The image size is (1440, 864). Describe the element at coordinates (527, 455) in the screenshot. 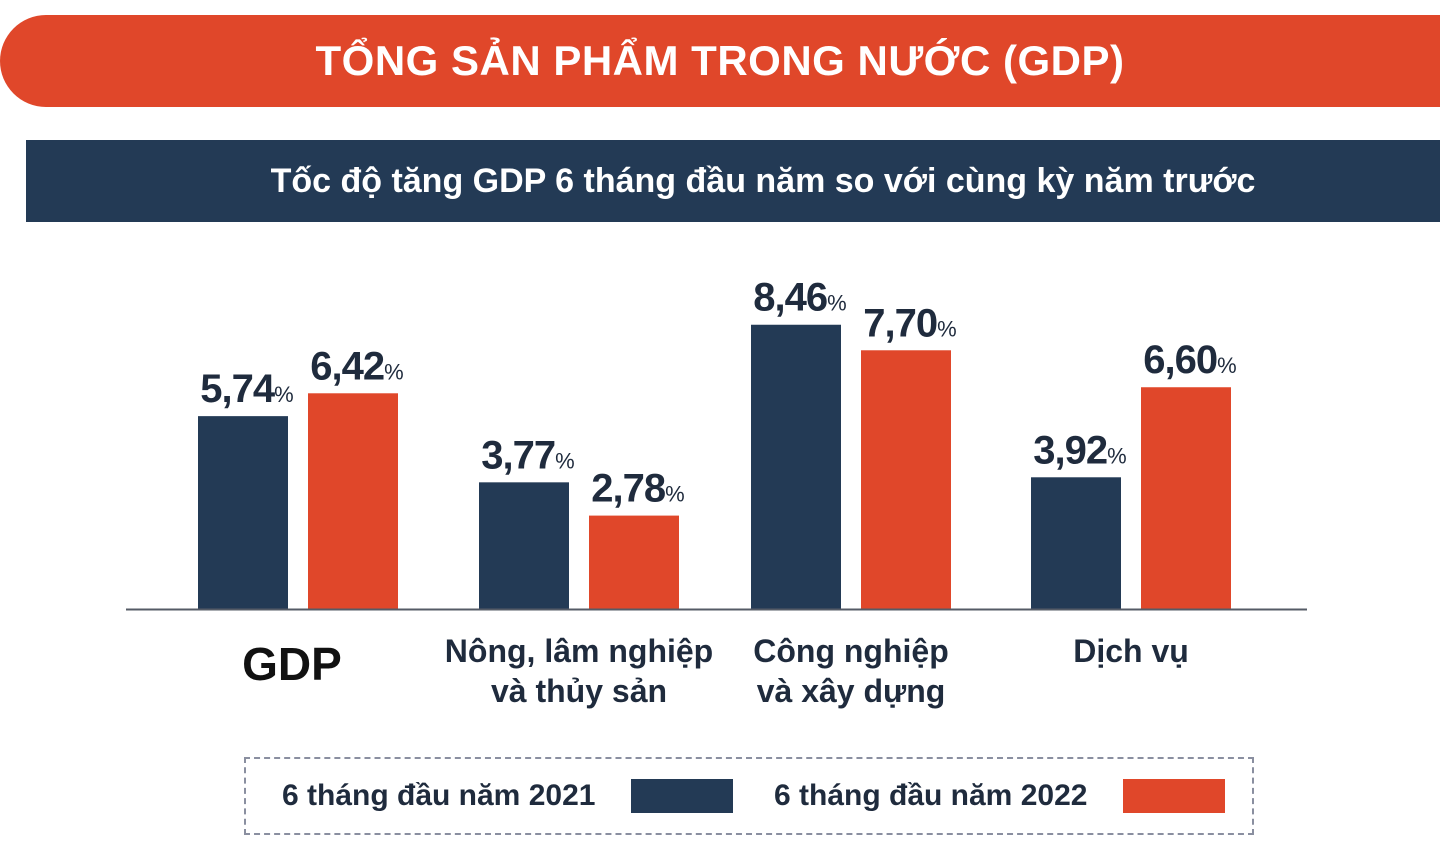

I see `data-label-2021-1: 3,77%` at that location.